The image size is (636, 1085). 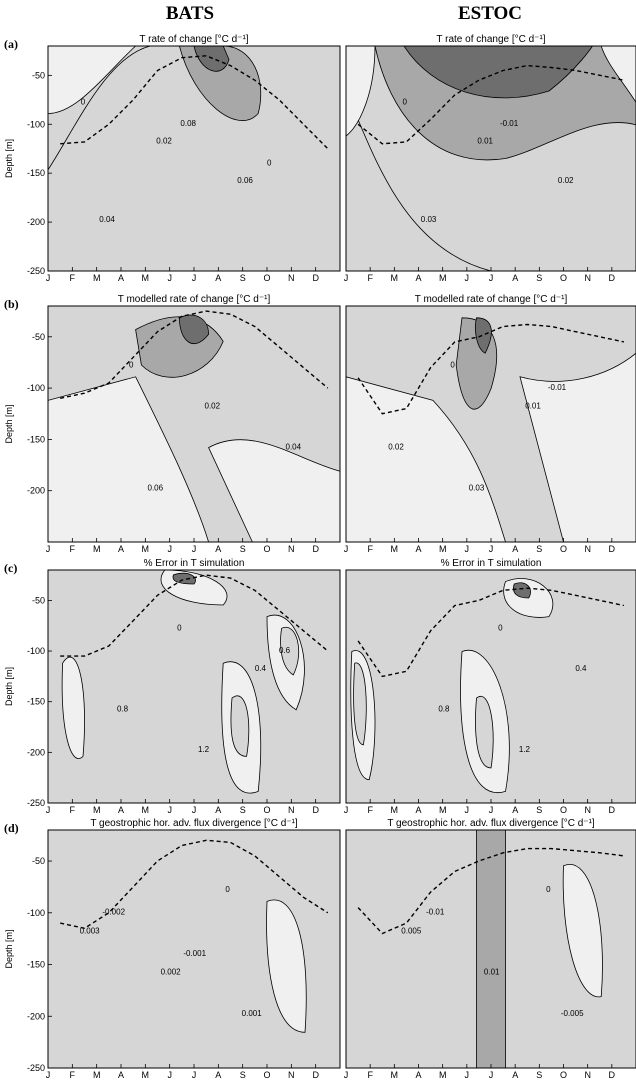 What do you see at coordinates (572, 1013) in the screenshot?
I see `contour-label: -0.005` at bounding box center [572, 1013].